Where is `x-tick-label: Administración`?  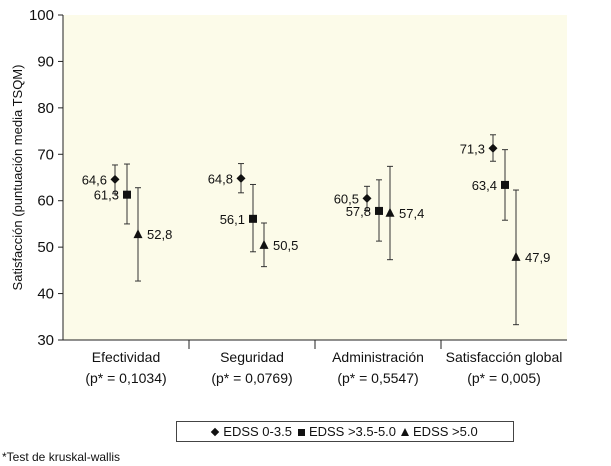
x-tick-label: Administración is located at coordinates (378, 357).